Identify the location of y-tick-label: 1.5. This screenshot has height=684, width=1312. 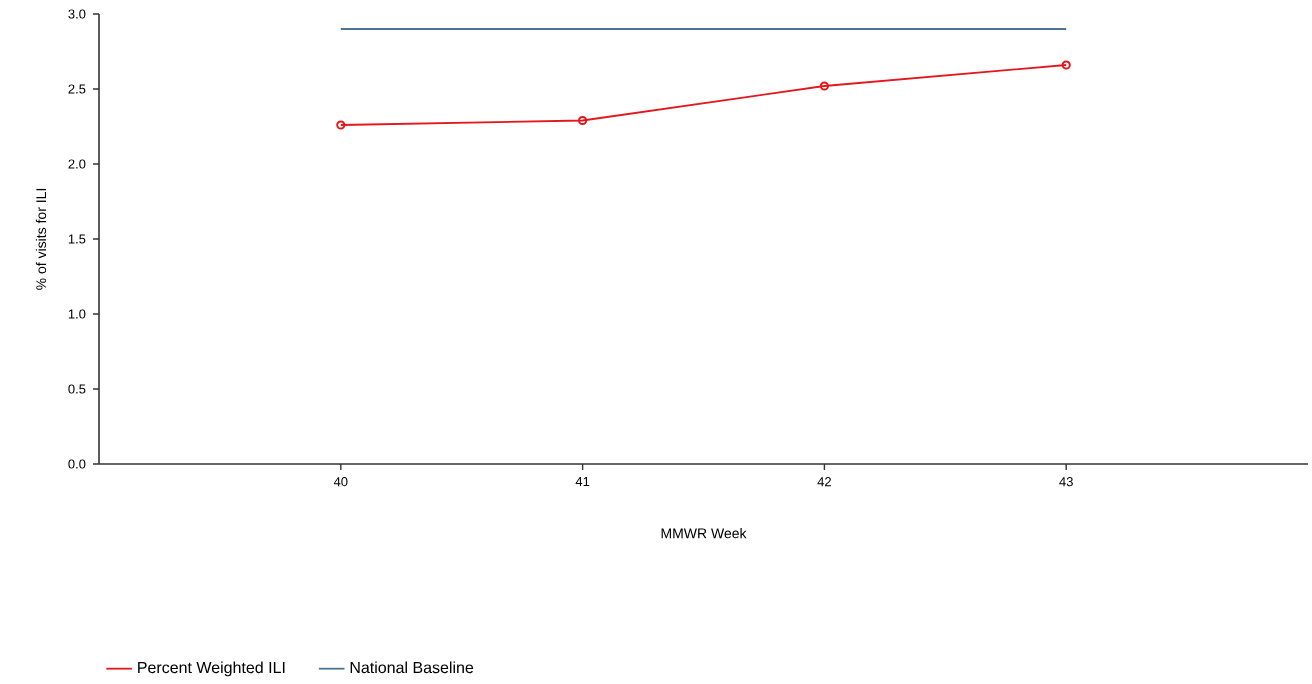
(77, 239).